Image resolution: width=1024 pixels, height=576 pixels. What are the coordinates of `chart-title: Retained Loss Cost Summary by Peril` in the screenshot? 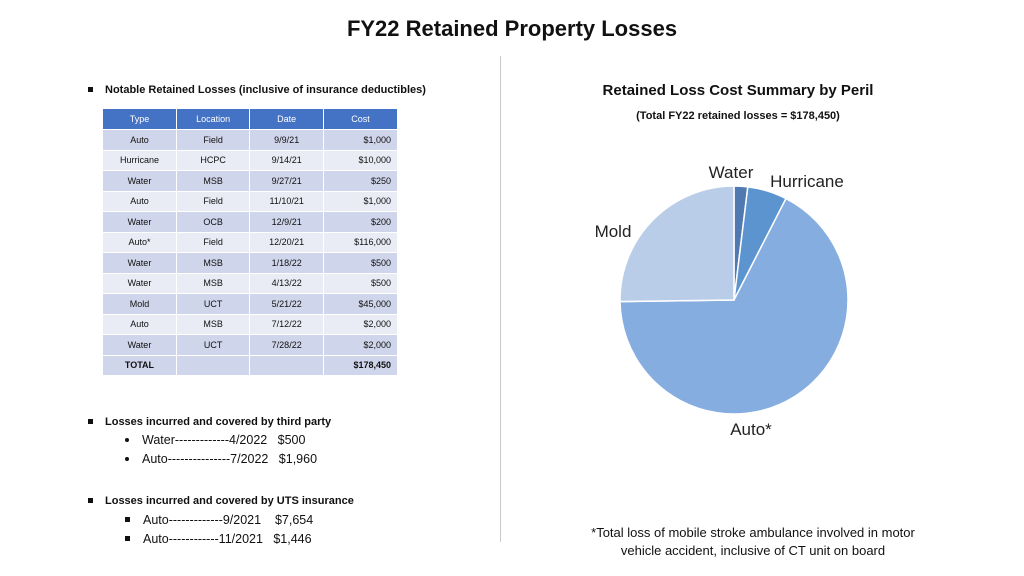 It's located at (738, 90).